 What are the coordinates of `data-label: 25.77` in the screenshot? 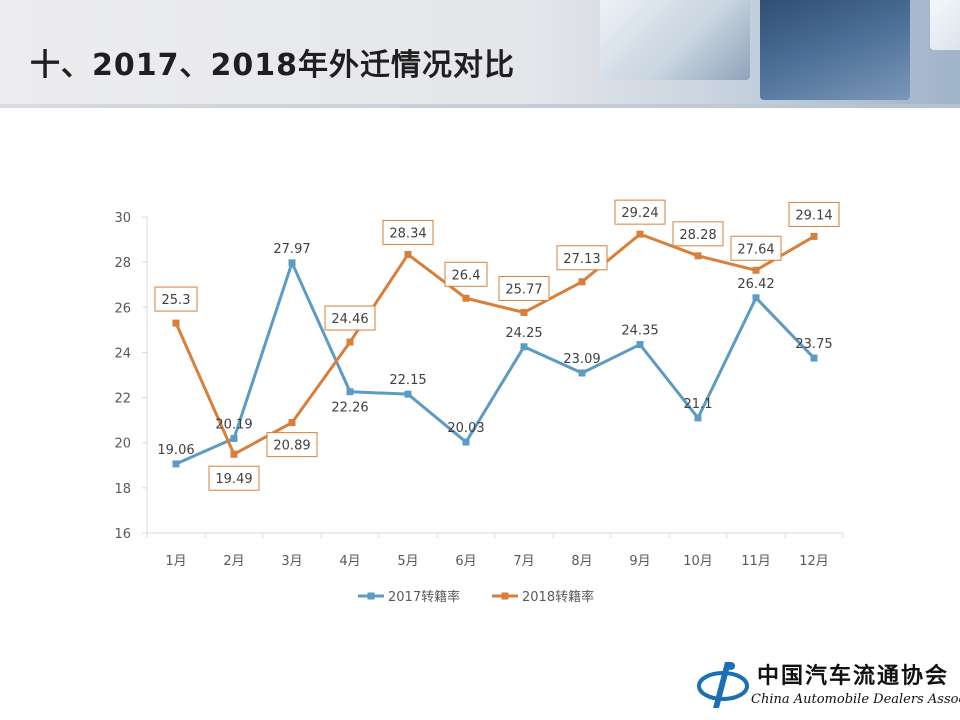 It's located at (523, 289).